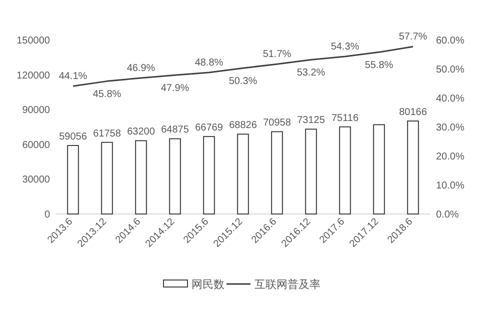 The width and height of the screenshot is (480, 316). I want to click on data-label: 75116, so click(345, 118).